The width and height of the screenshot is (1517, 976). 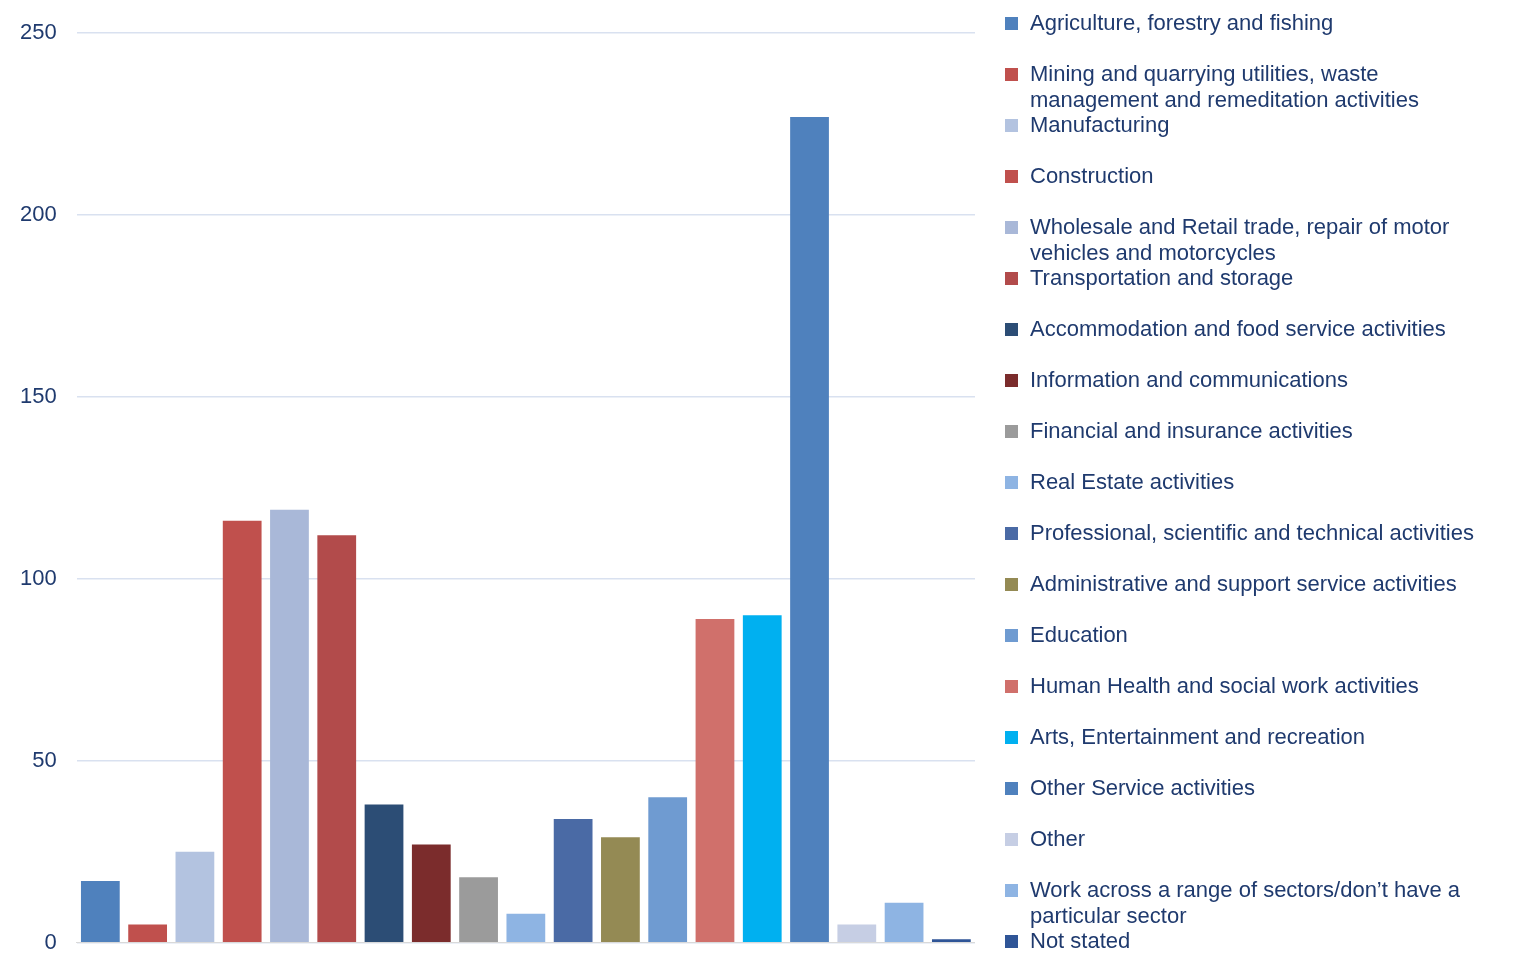 I want to click on legend-label: Construction, so click(x=1092, y=176).